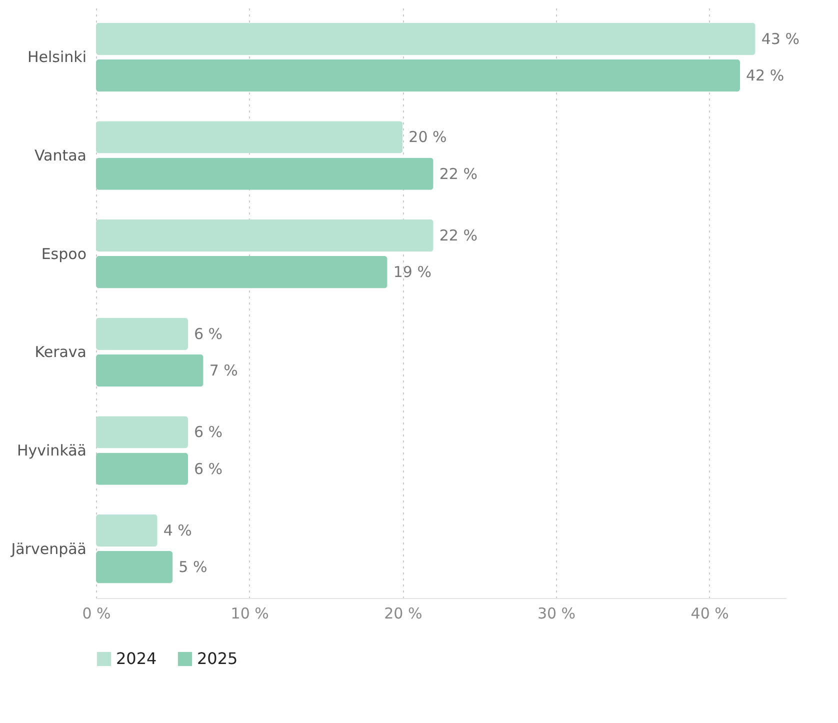  What do you see at coordinates (63, 253) in the screenshot?
I see `y-tick-label: Espoo` at bounding box center [63, 253].